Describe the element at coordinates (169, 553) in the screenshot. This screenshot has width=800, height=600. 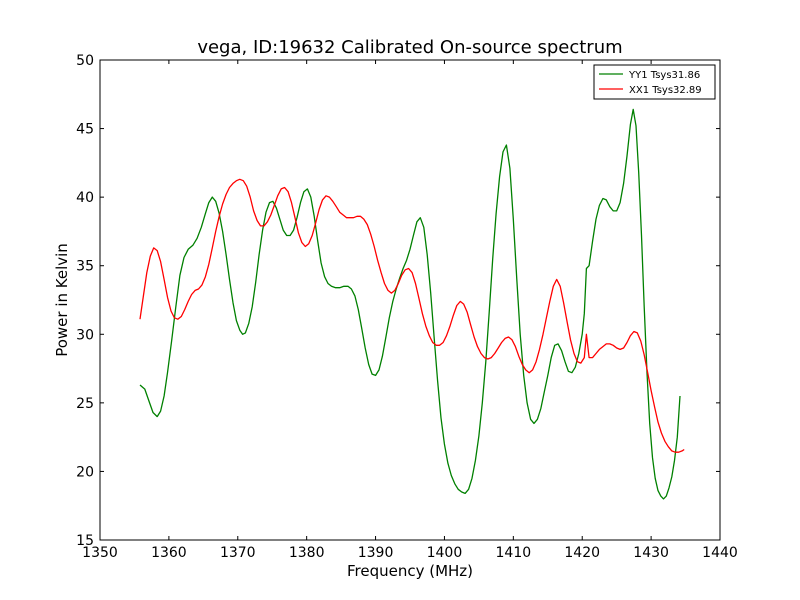
I see `x-tick-label: 1360` at that location.